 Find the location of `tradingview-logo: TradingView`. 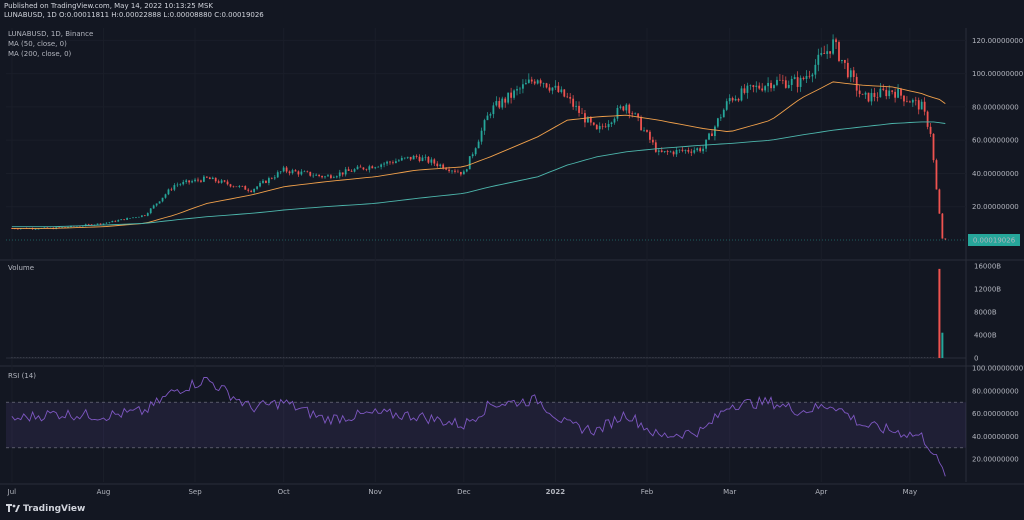

tradingview-logo: TradingView is located at coordinates (45, 509).